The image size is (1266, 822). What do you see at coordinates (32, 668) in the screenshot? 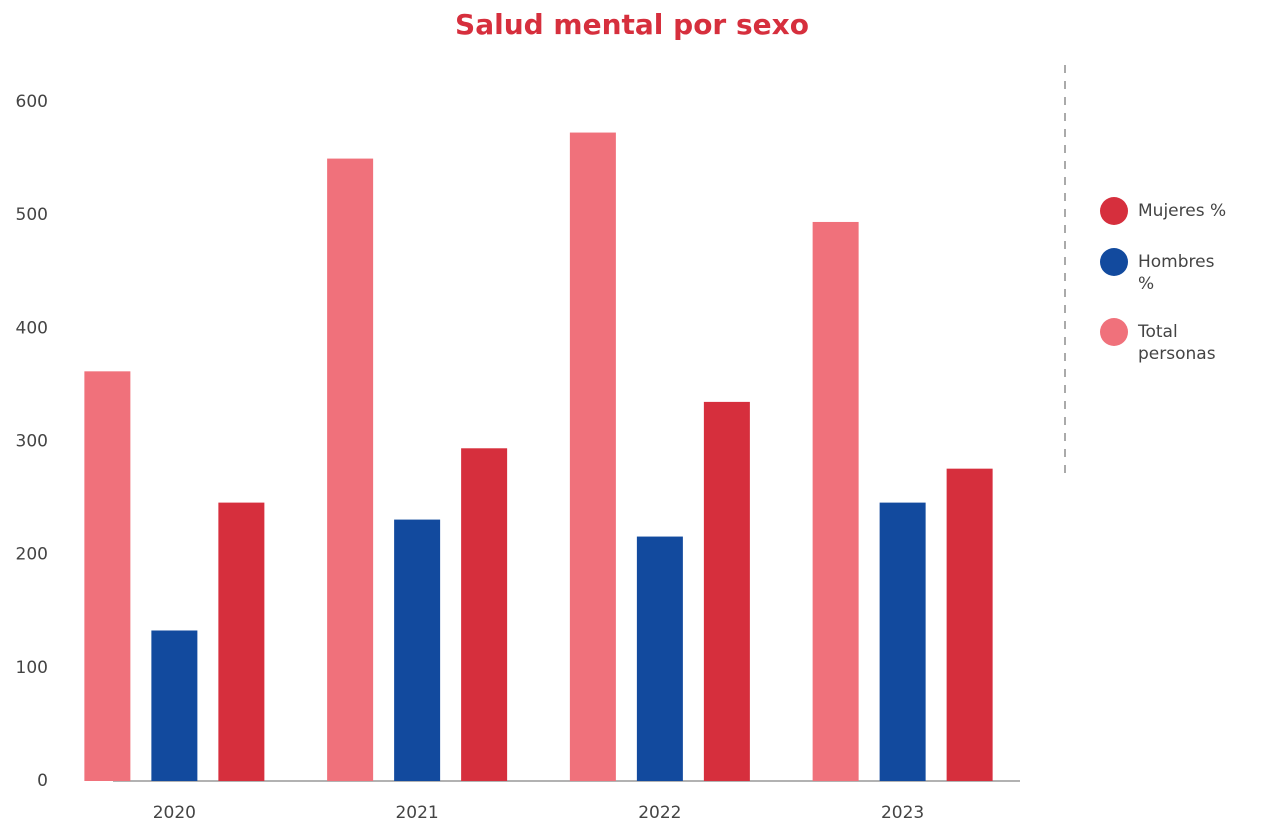
I see `y-tick-label: 100` at bounding box center [32, 668].